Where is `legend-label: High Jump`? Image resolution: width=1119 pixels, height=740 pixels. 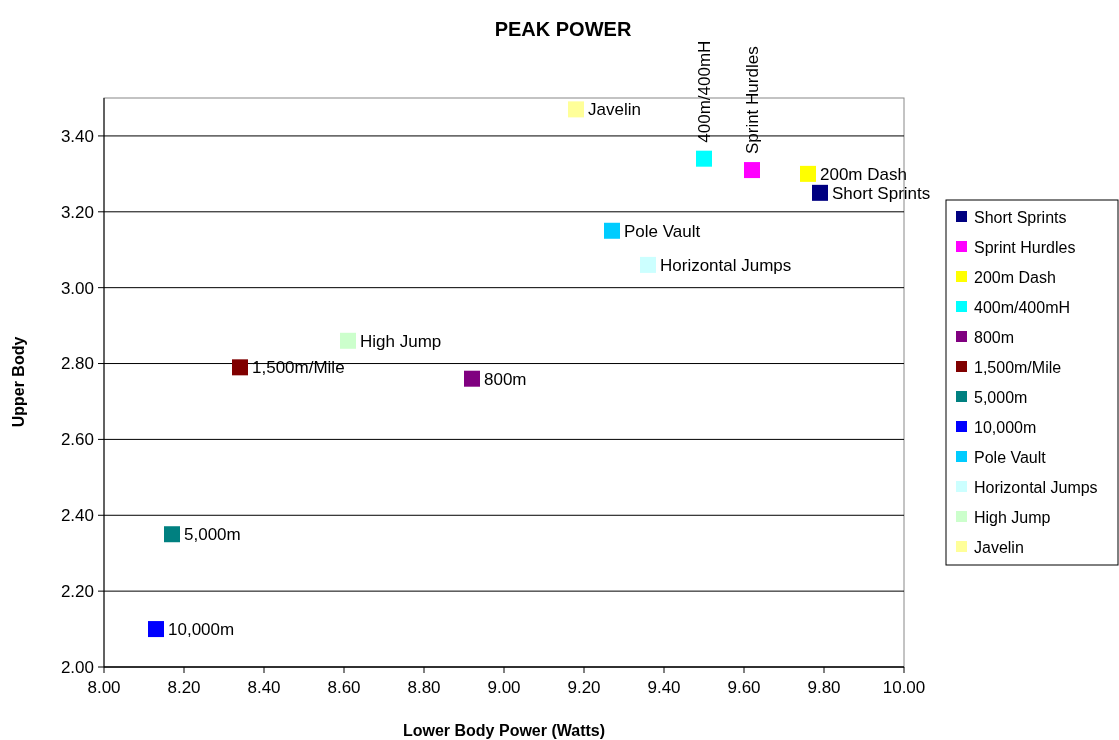 legend-label: High Jump is located at coordinates (1012, 517).